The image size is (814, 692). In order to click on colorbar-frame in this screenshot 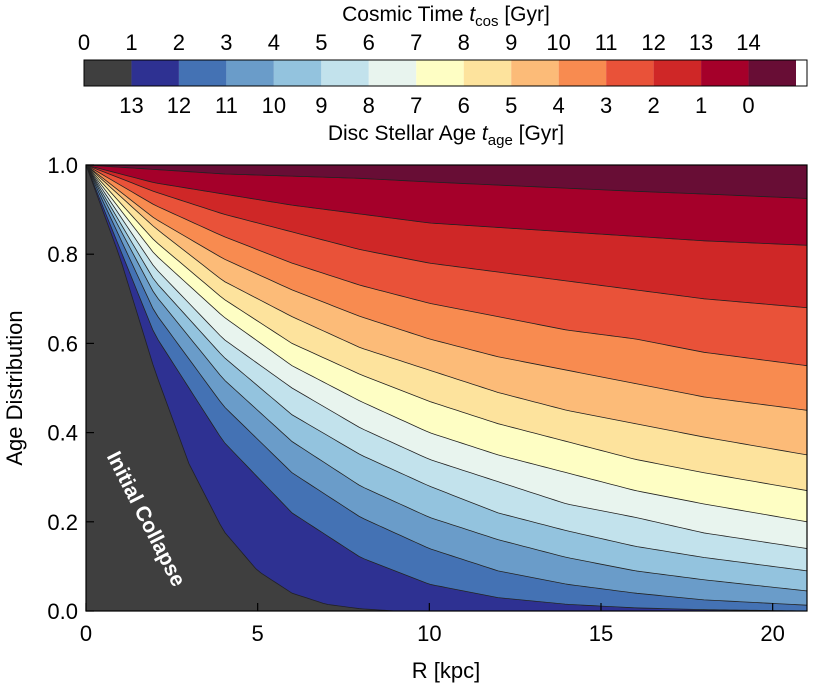, I will do `click(445, 73)`.